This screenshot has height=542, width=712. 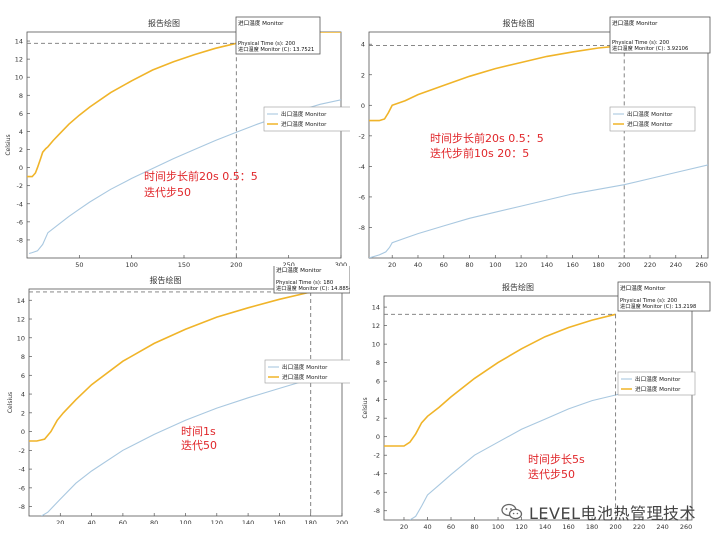 I want to click on x-tick-label: 240, so click(x=662, y=526).